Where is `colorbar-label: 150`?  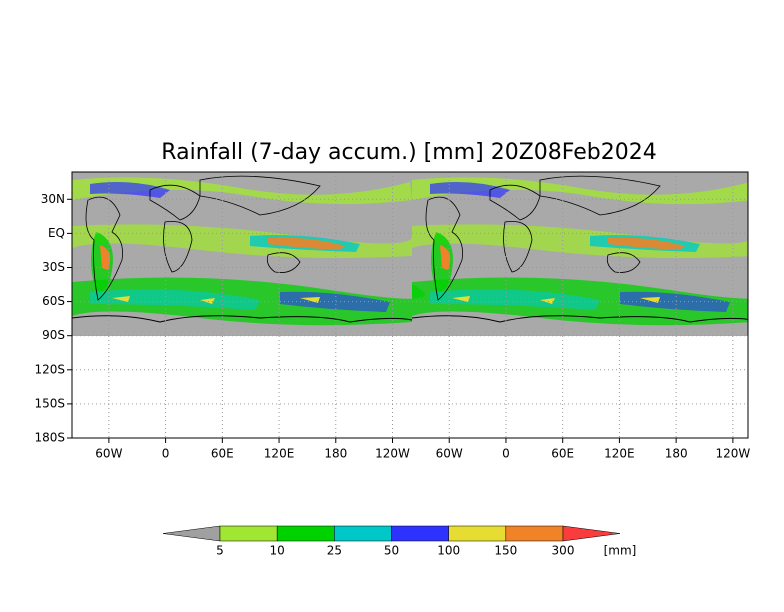 colorbar-label: 150 is located at coordinates (505, 551).